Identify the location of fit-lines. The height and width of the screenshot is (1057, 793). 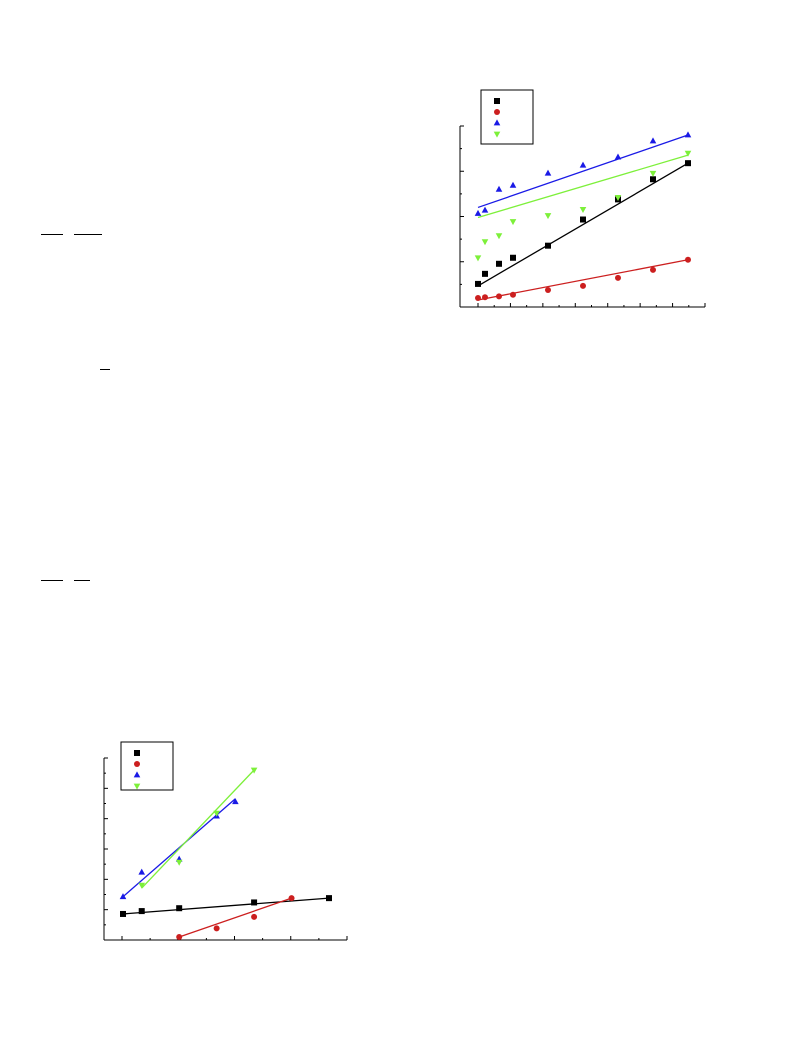
(226, 853).